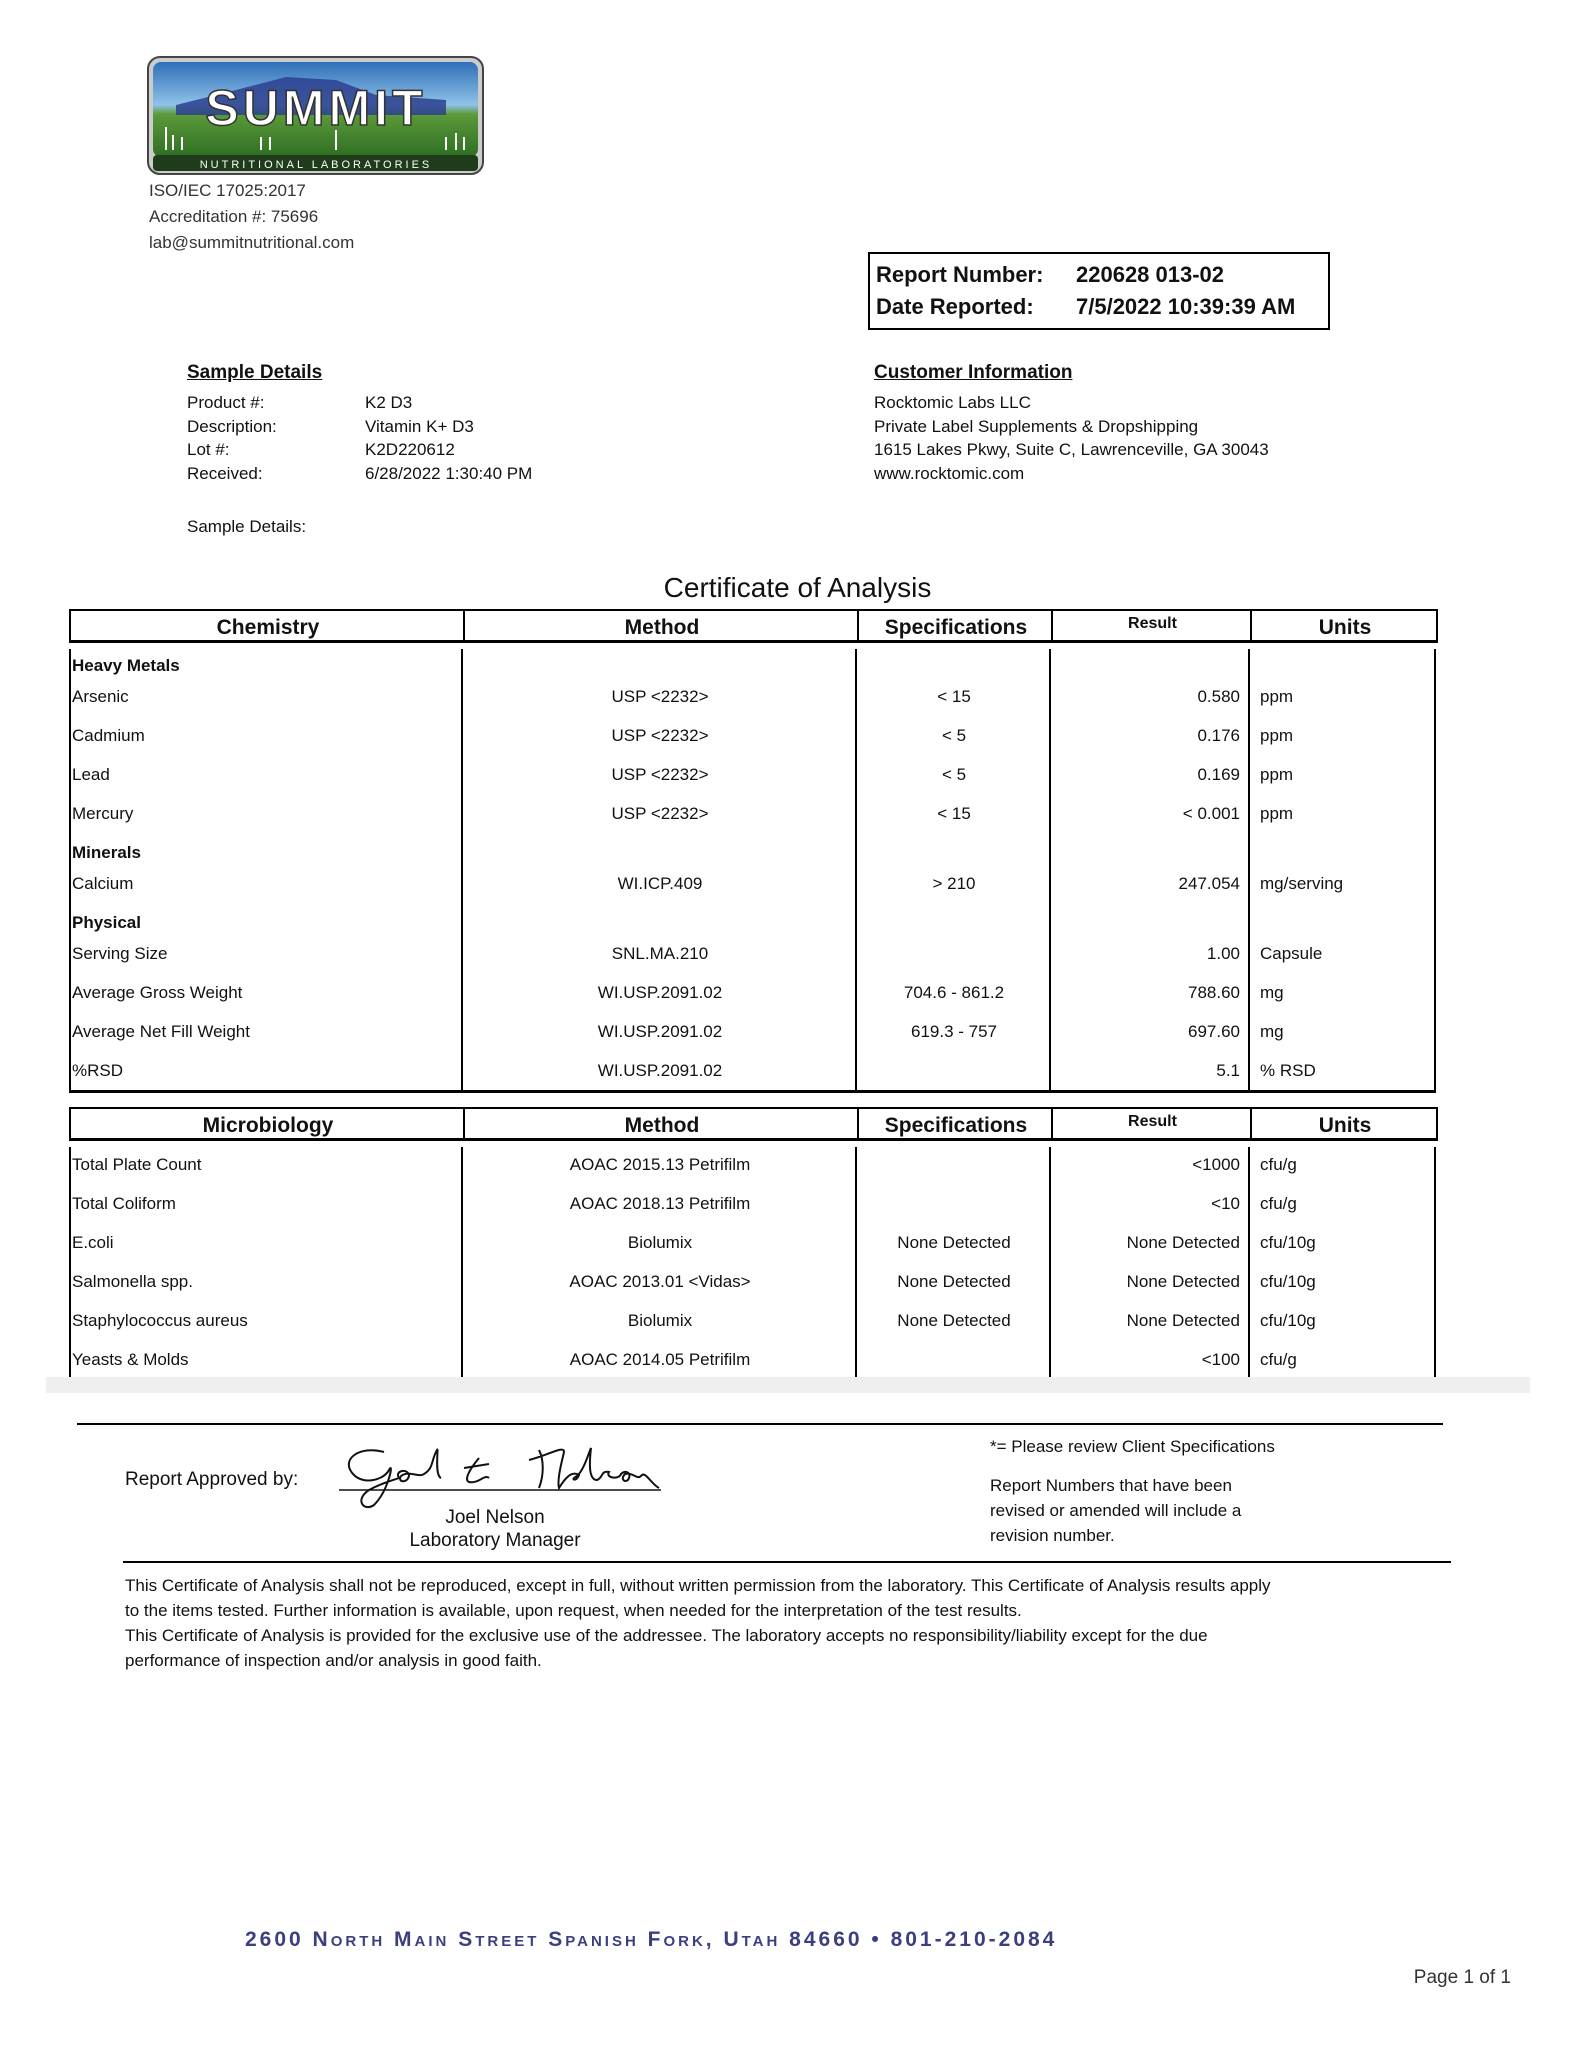 The height and width of the screenshot is (2048, 1583). Describe the element at coordinates (255, 372) in the screenshot. I see `sample-details-heading: Sample Details` at that location.